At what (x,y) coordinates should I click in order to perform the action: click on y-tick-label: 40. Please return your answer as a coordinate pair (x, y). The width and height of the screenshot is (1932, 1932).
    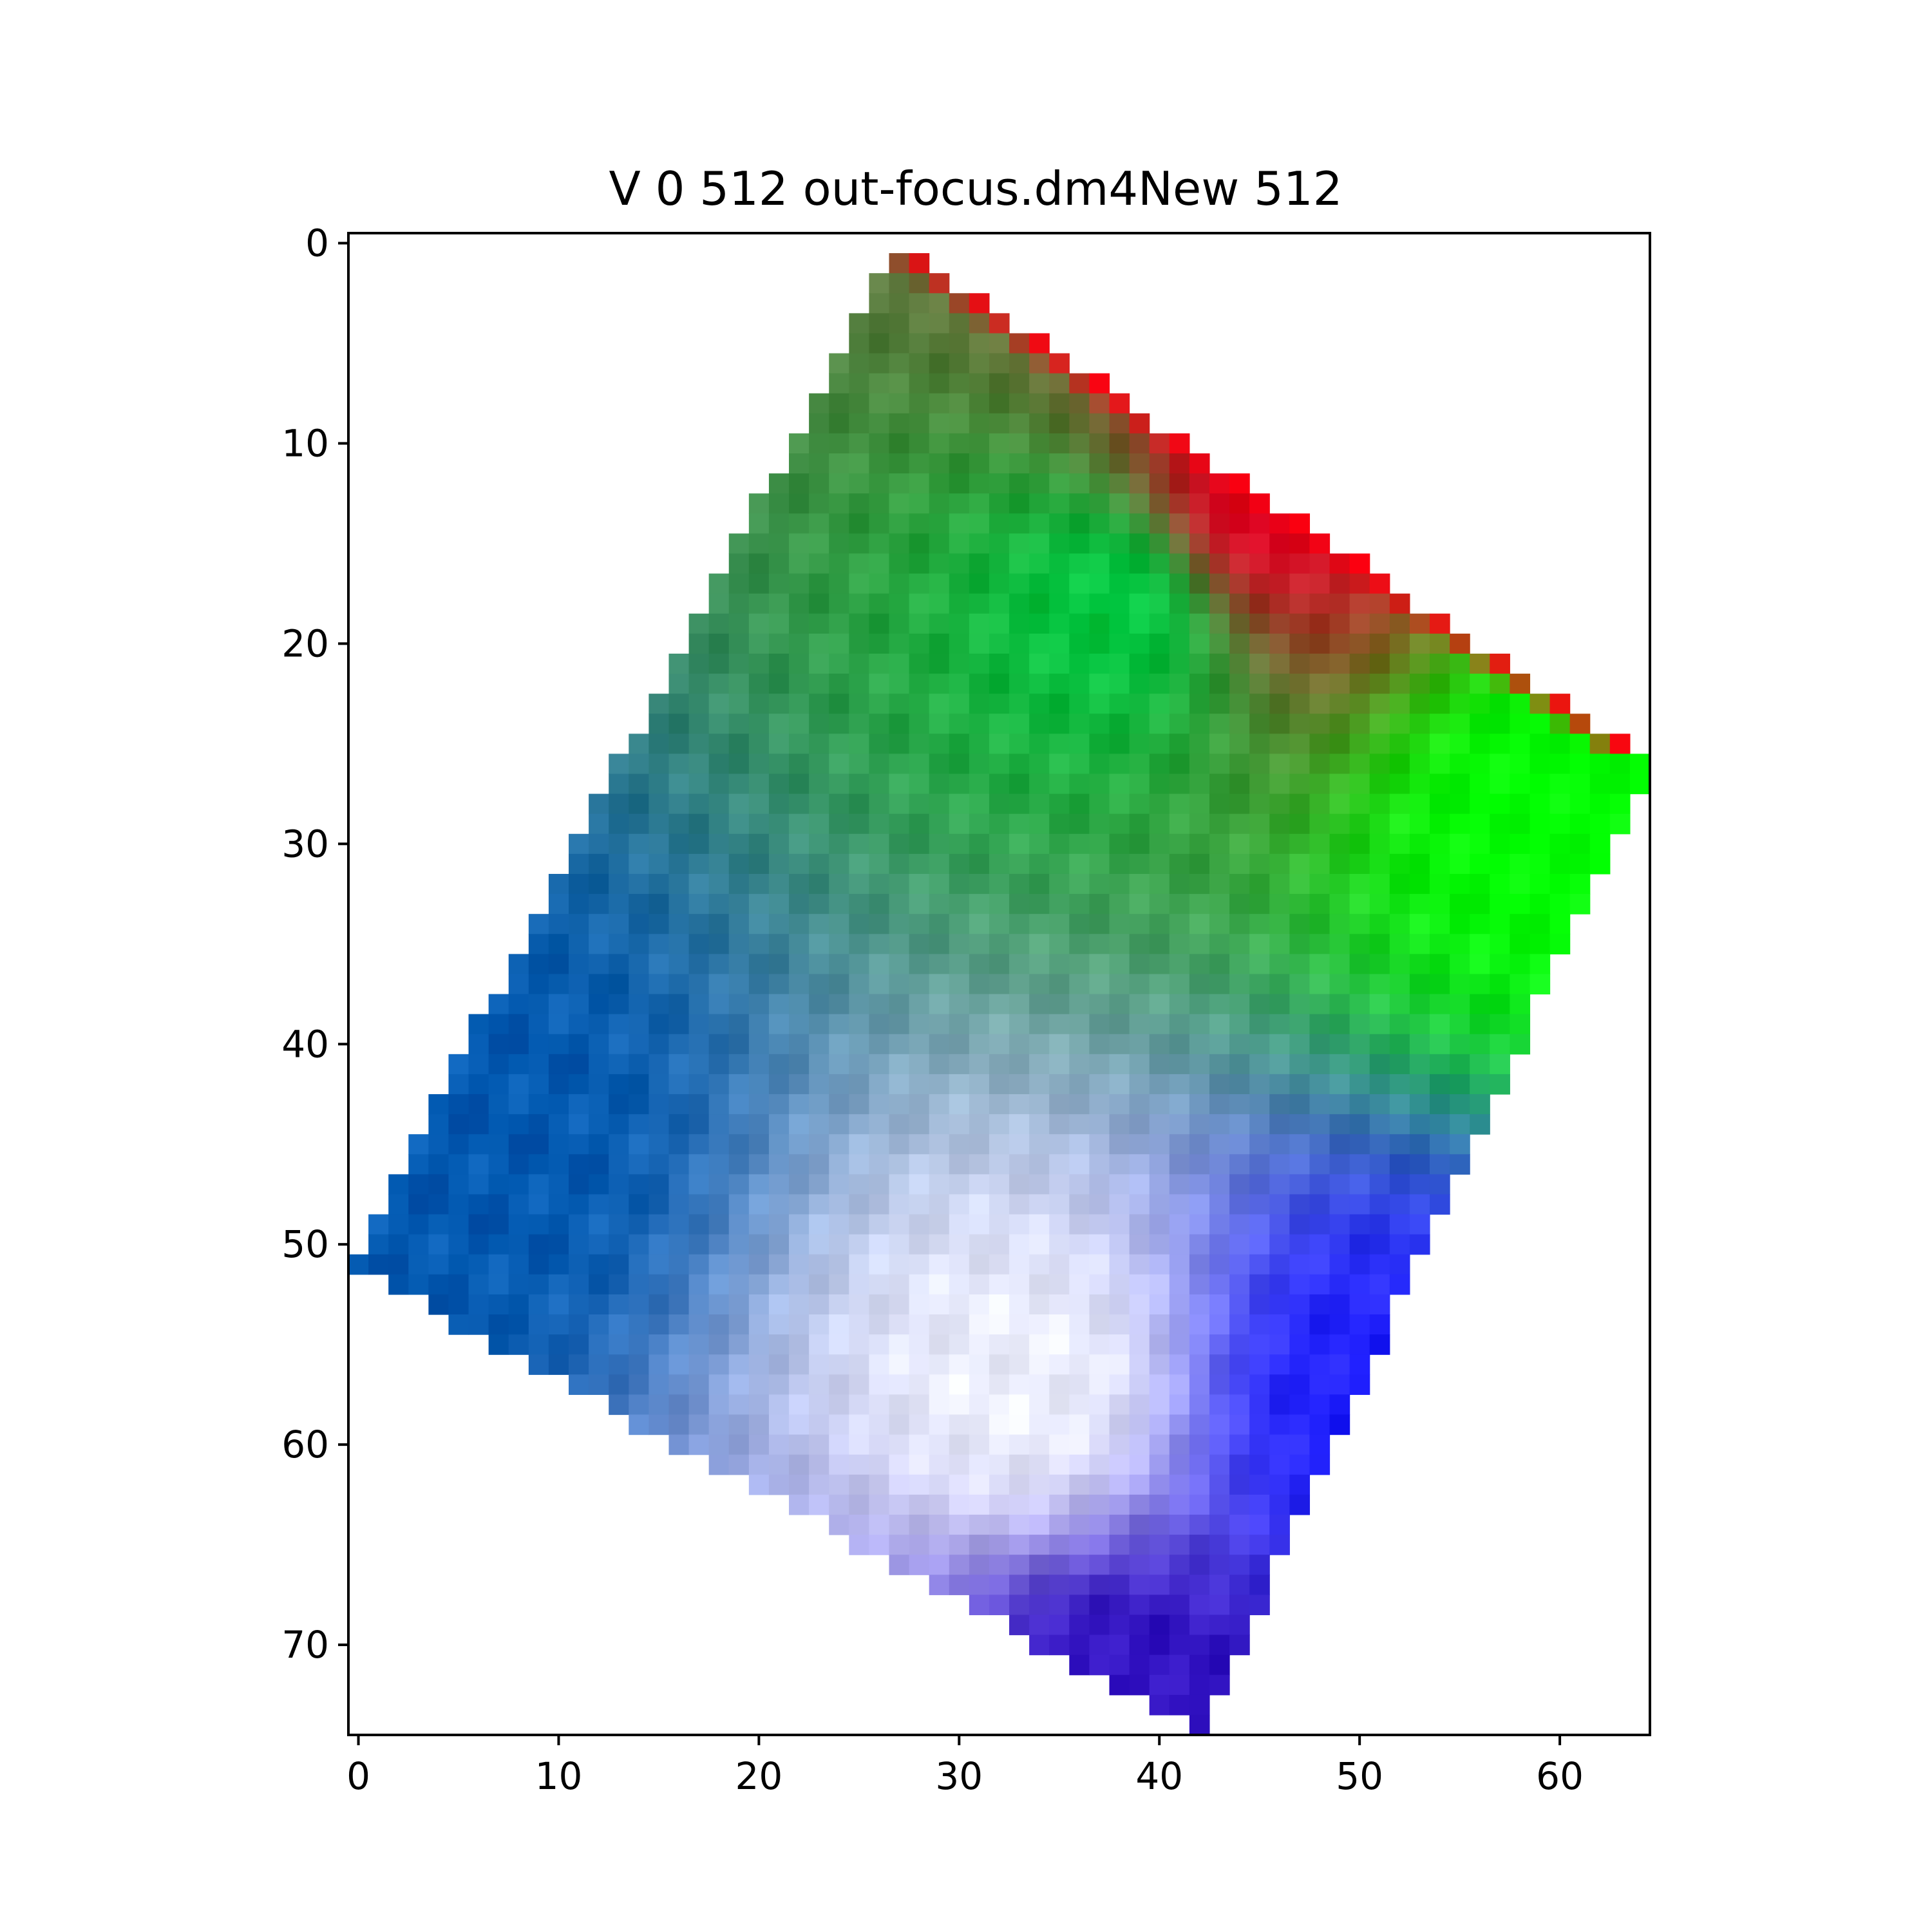
    Looking at the image, I should click on (305, 1044).